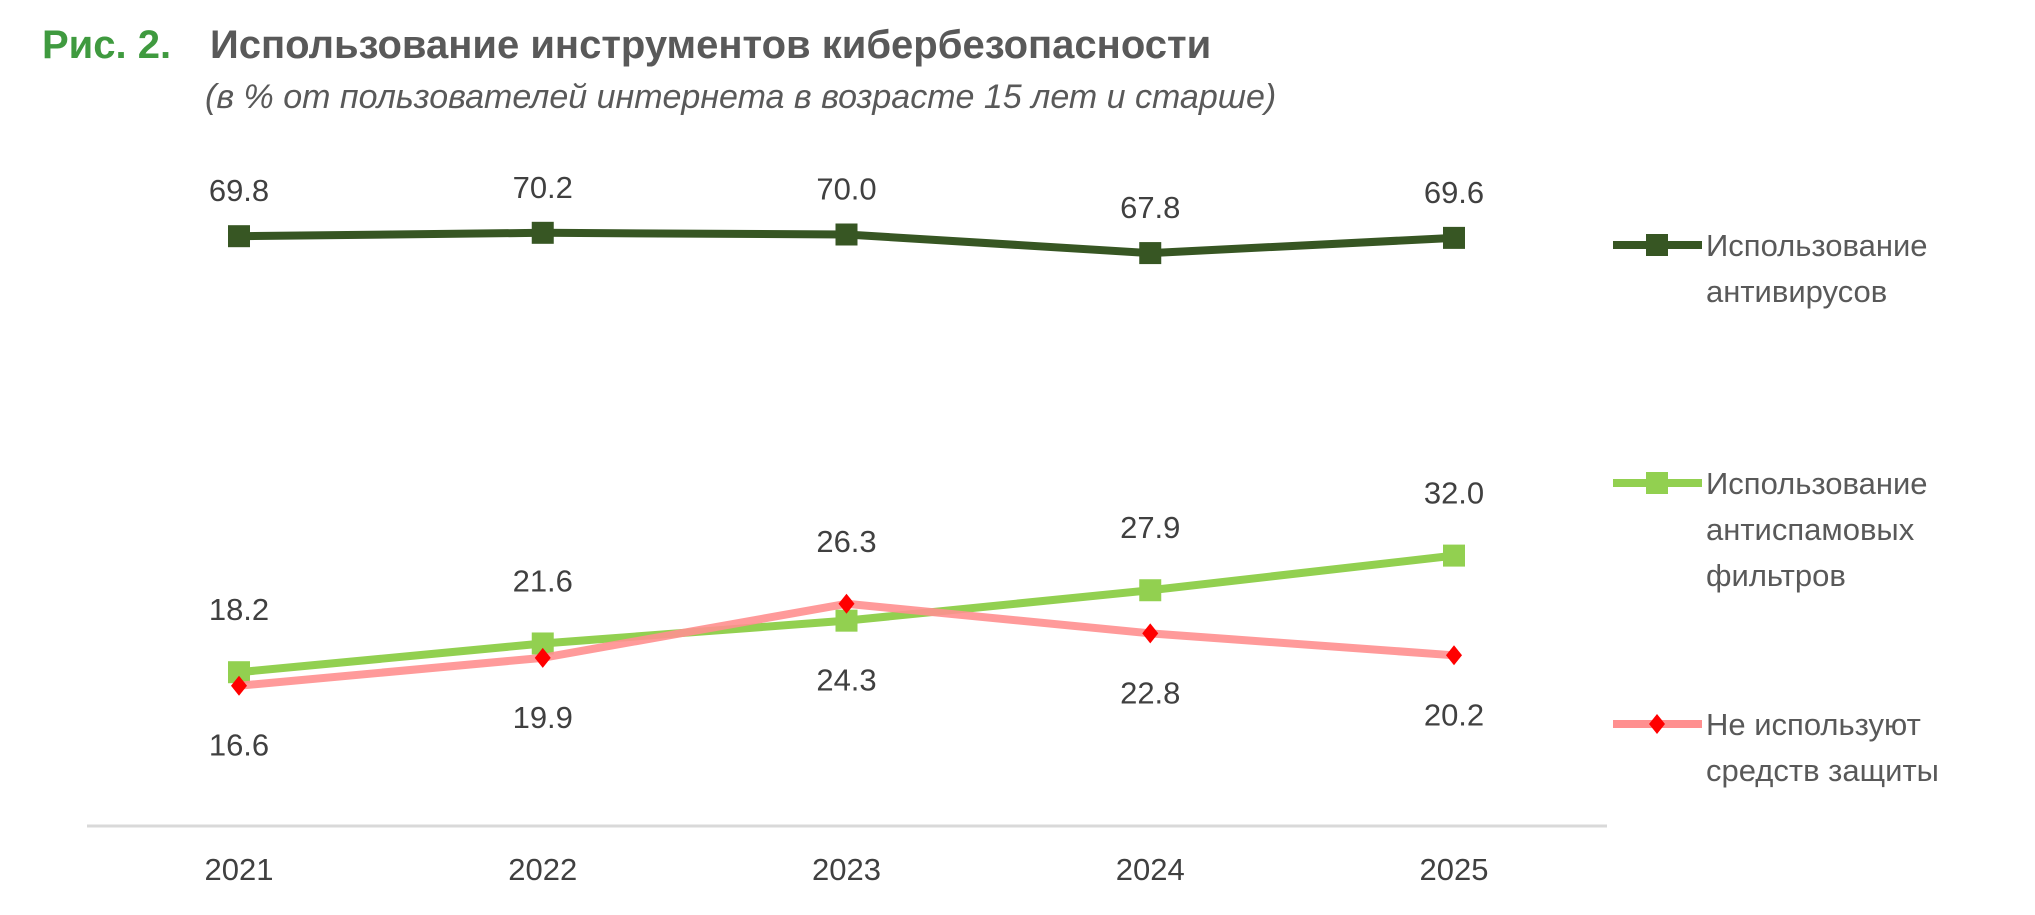  What do you see at coordinates (1796, 291) in the screenshot?
I see `legend-label: антивирусов` at bounding box center [1796, 291].